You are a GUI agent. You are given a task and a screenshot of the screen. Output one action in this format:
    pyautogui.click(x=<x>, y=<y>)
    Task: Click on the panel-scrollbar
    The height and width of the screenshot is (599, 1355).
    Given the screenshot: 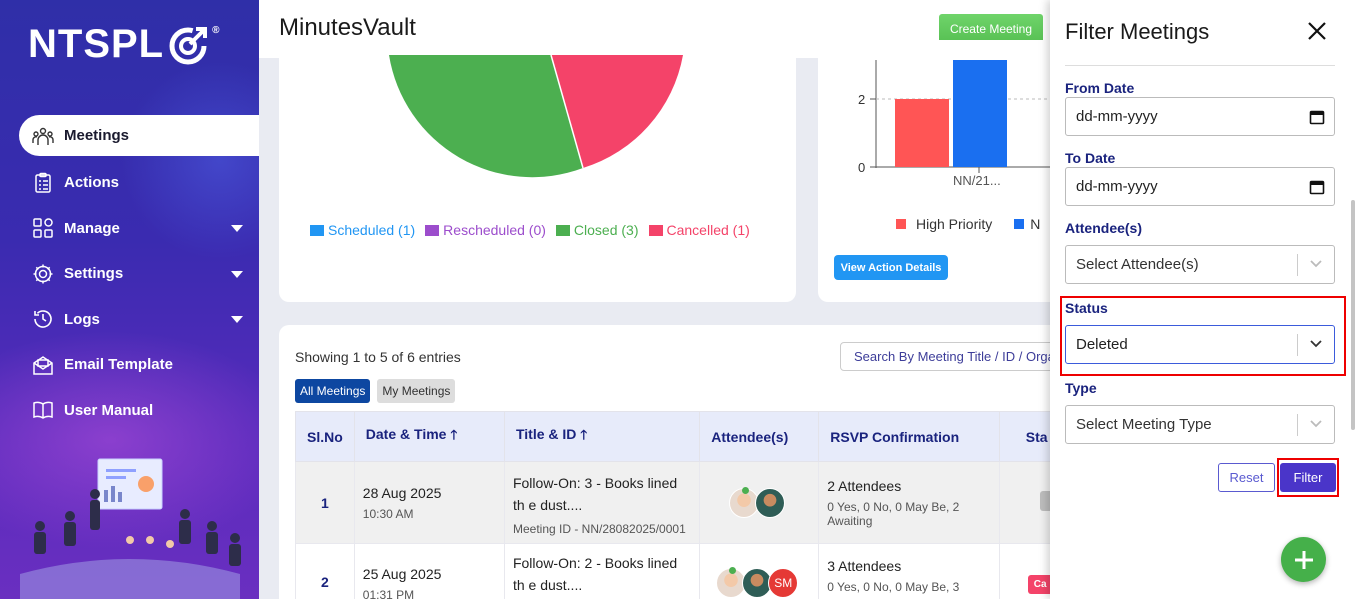 What is the action you would take?
    pyautogui.click(x=1353, y=315)
    